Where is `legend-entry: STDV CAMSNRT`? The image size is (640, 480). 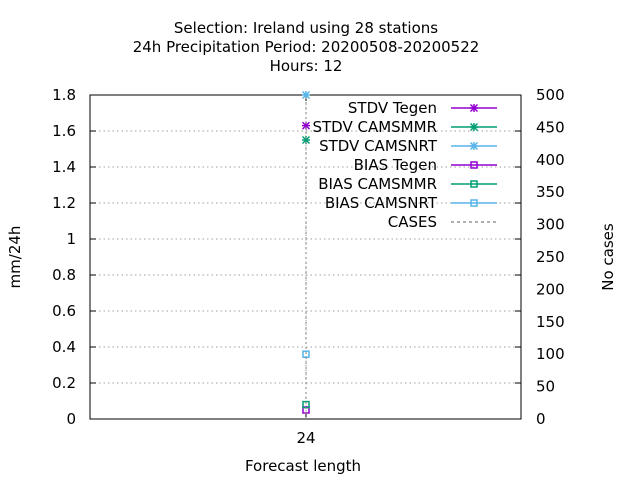 legend-entry: STDV CAMSNRT is located at coordinates (408, 146).